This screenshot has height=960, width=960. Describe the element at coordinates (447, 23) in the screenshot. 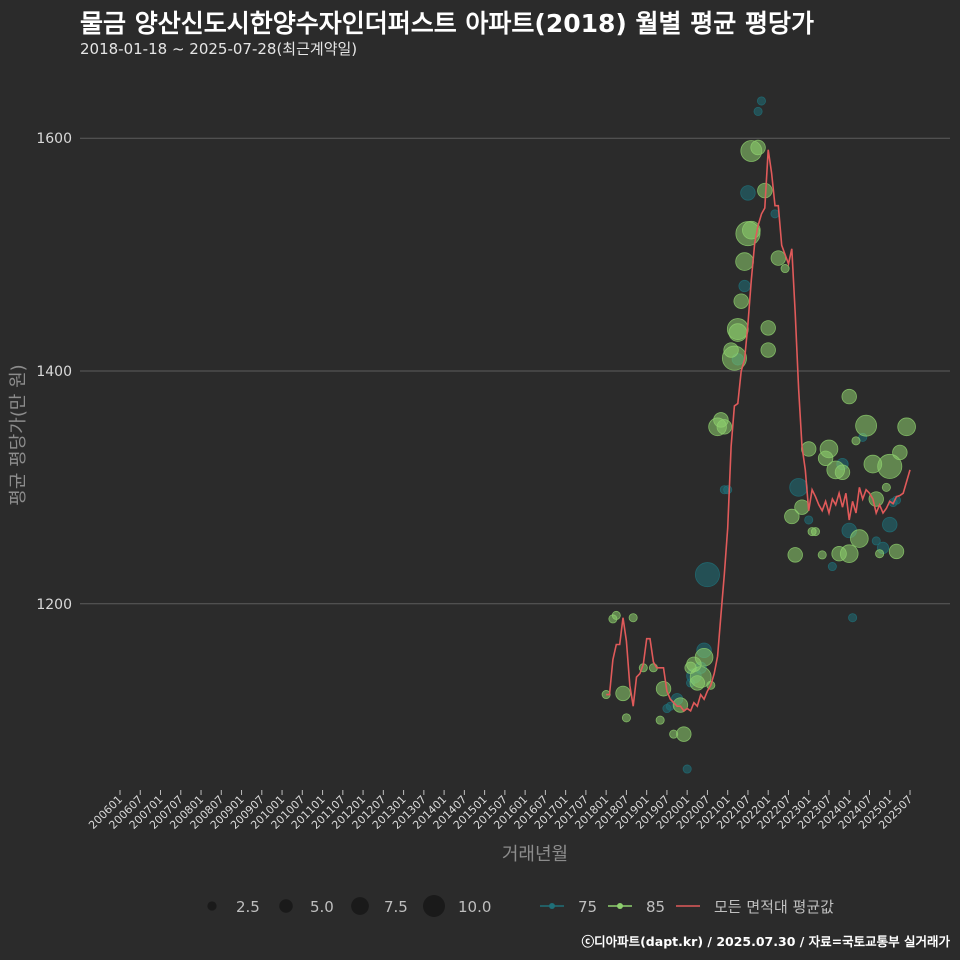

I see `chart-title: 물금 양산신도시한양수자인더퍼스트 아파트(2018) 월별 평균 평당가` at that location.